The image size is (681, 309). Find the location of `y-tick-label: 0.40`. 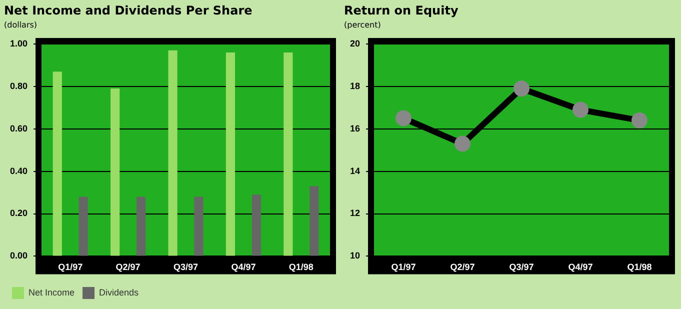

y-tick-label: 0.40 is located at coordinates (19, 171).